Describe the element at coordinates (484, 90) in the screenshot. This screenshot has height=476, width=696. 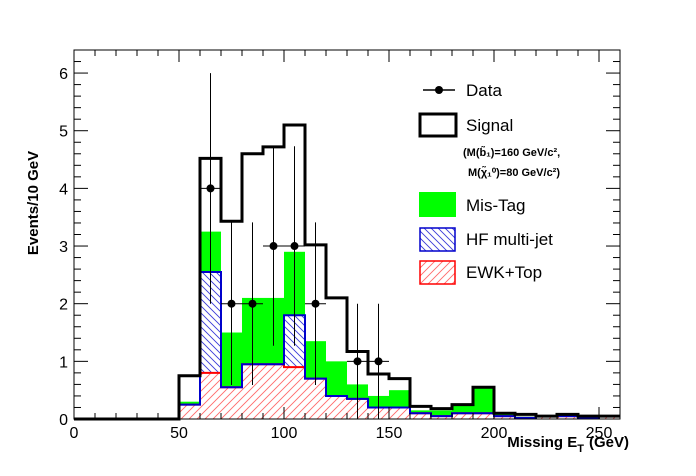
I see `legend-label-data: Data` at that location.